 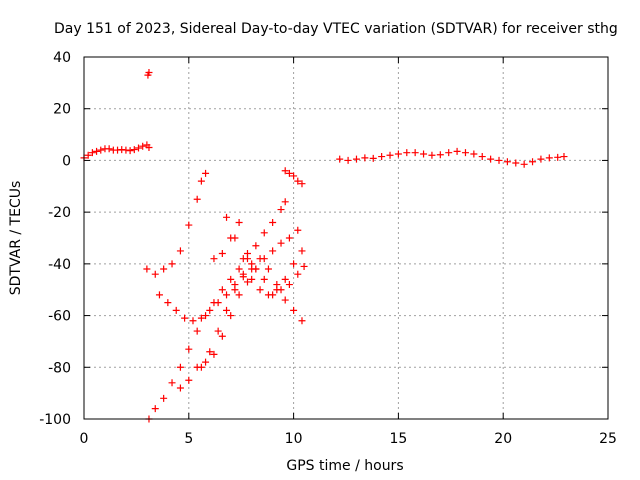 I want to click on y-tick-label: -100, so click(x=55, y=420).